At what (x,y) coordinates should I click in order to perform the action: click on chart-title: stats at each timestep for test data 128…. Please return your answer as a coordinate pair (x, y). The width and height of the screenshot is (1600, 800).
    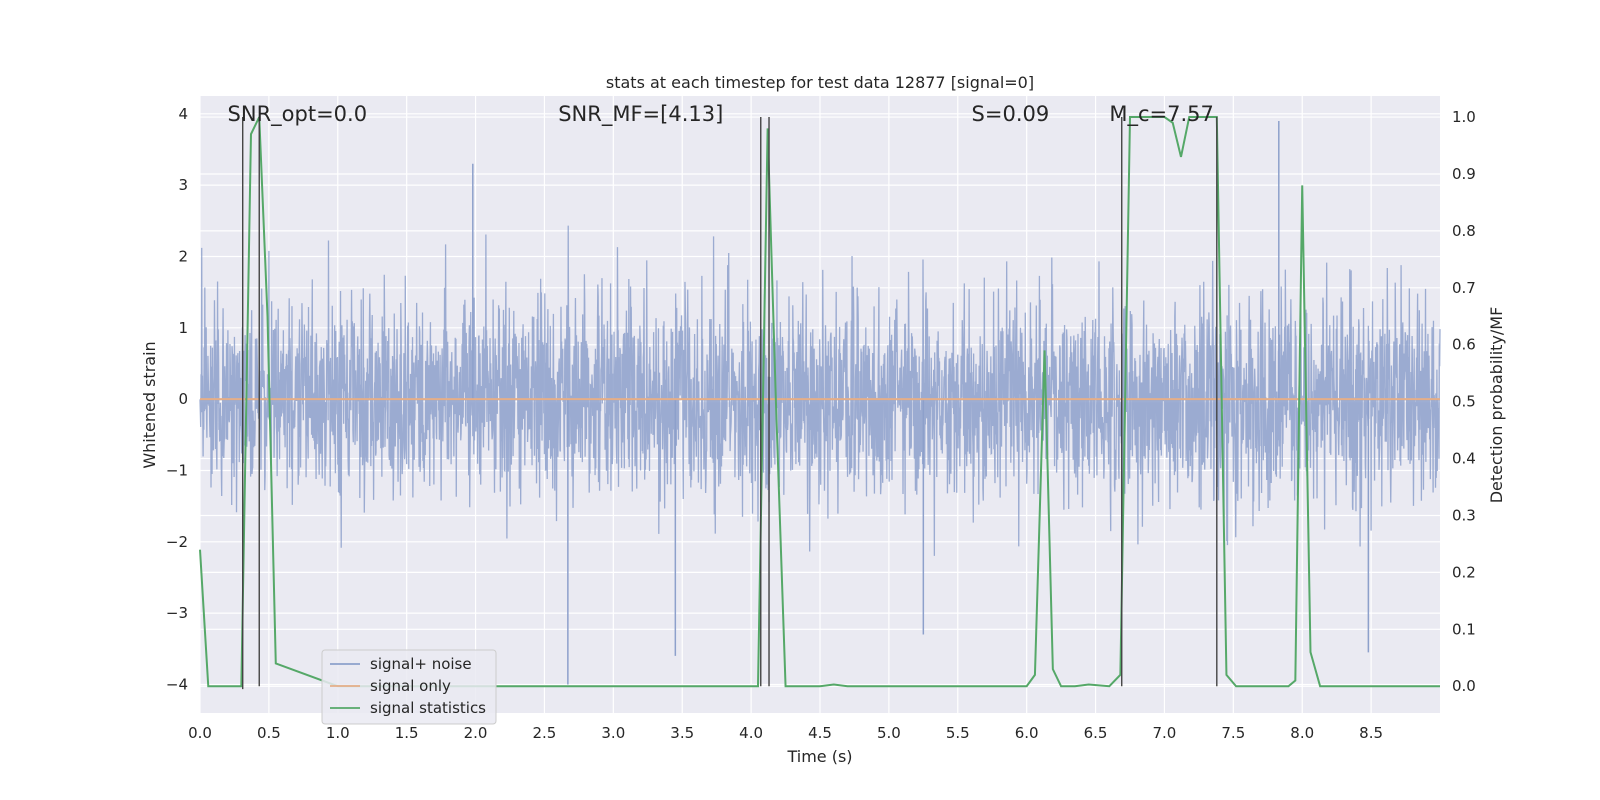
    Looking at the image, I should click on (820, 82).